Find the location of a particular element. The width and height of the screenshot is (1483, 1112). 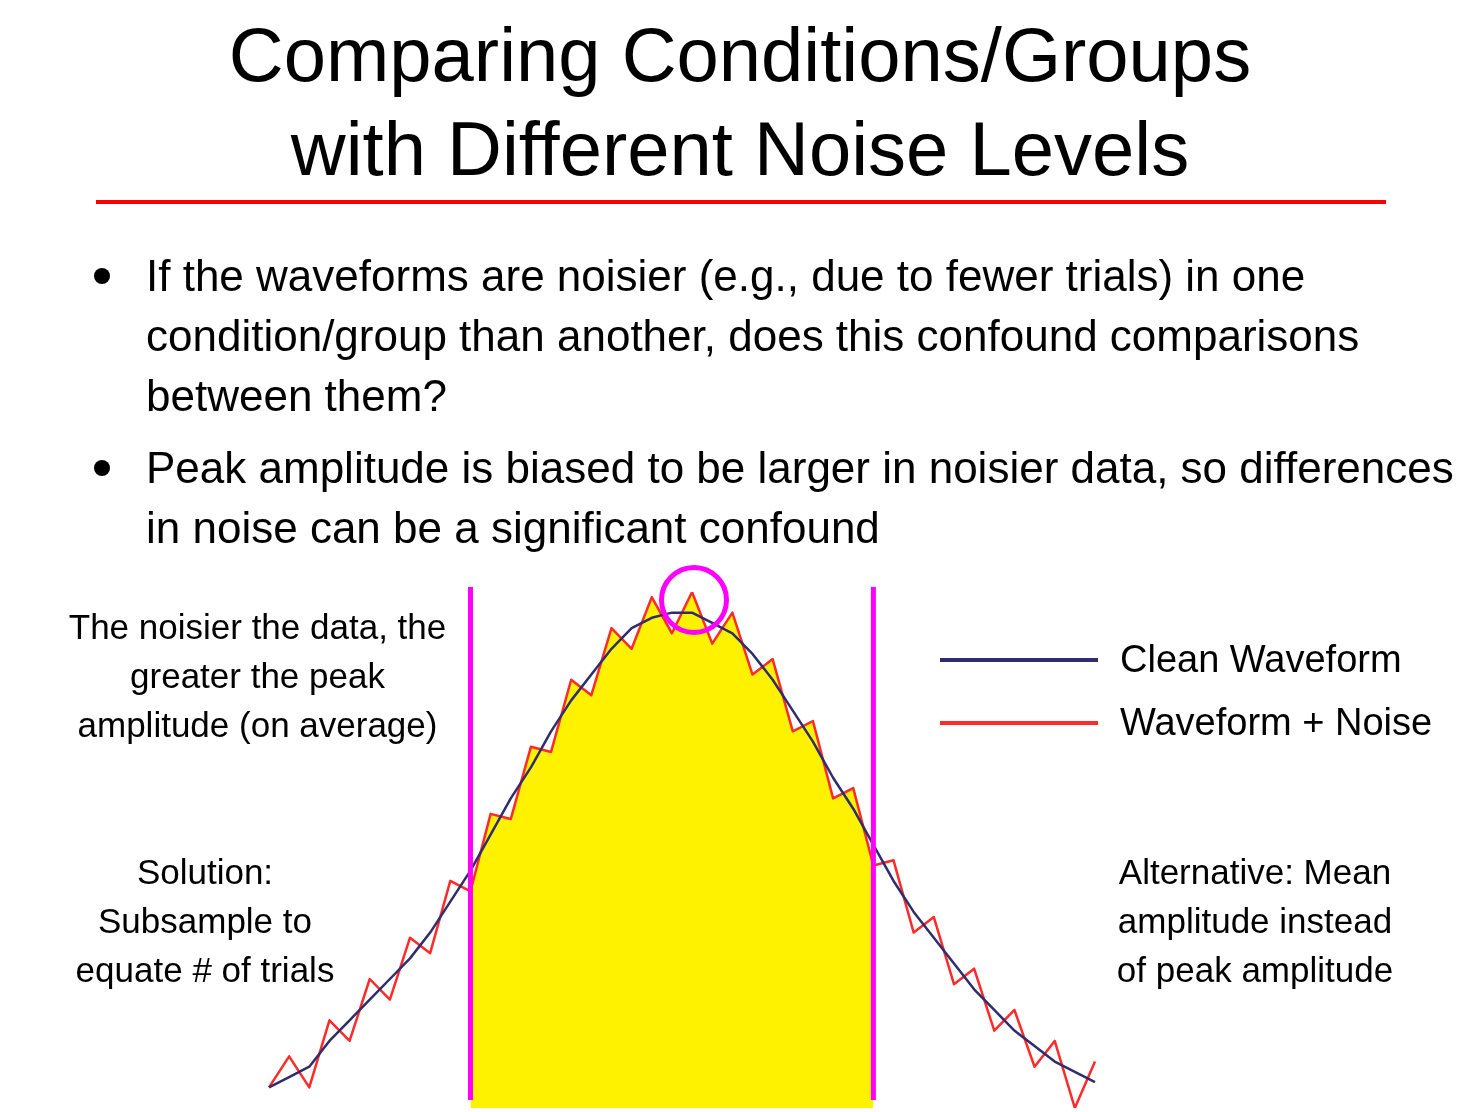

text: Alternative: Mean amplitude instead of peak amplitude is located at coordinates (1255, 921).